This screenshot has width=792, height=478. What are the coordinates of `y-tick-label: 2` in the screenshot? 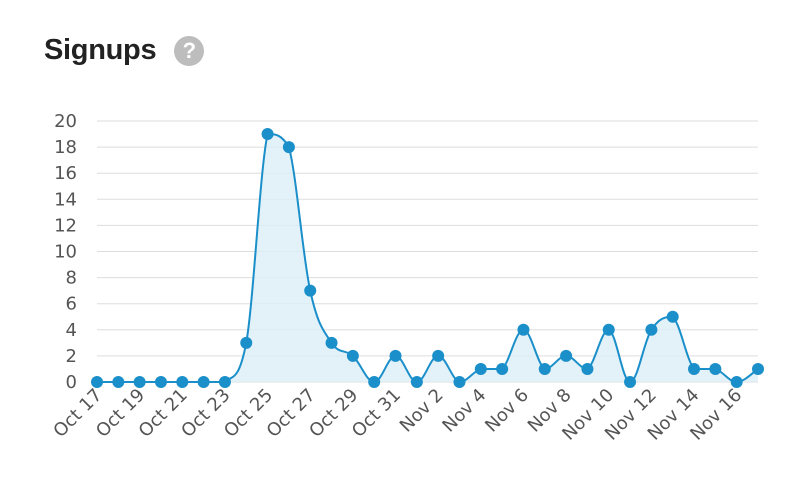 It's located at (71, 356).